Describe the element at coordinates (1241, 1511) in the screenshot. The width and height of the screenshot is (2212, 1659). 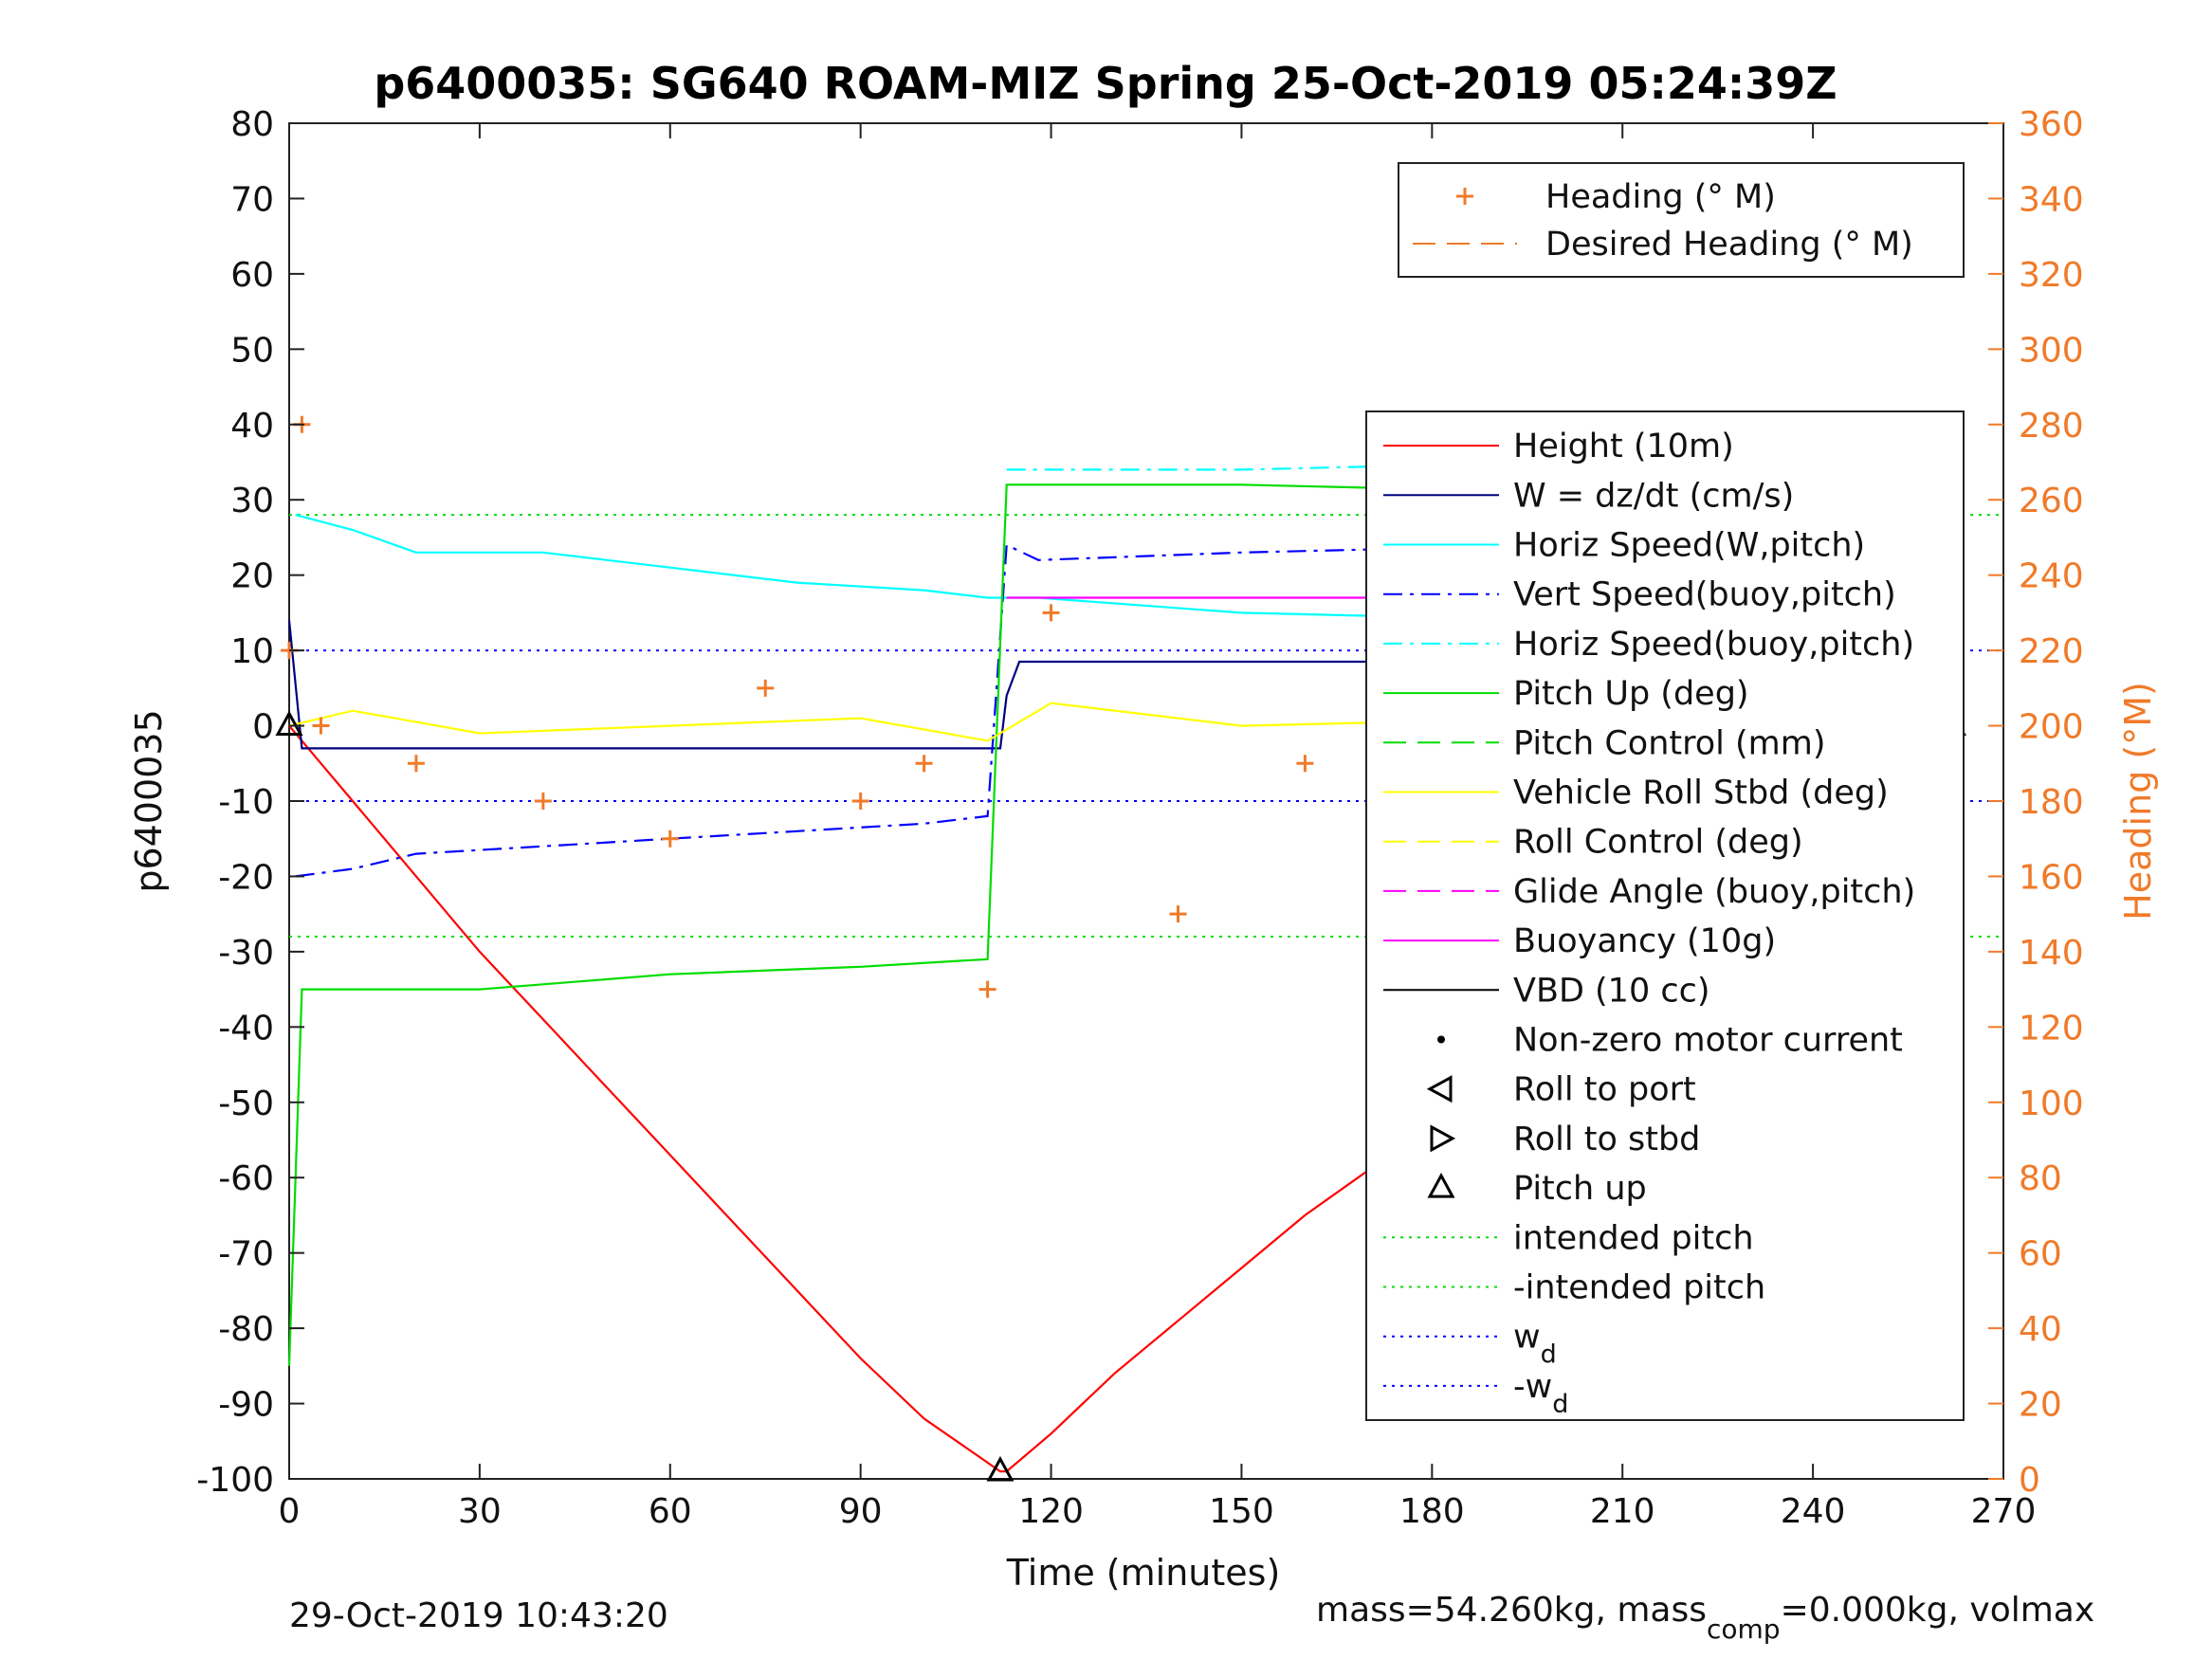
I see `x-tick-label: 150` at that location.